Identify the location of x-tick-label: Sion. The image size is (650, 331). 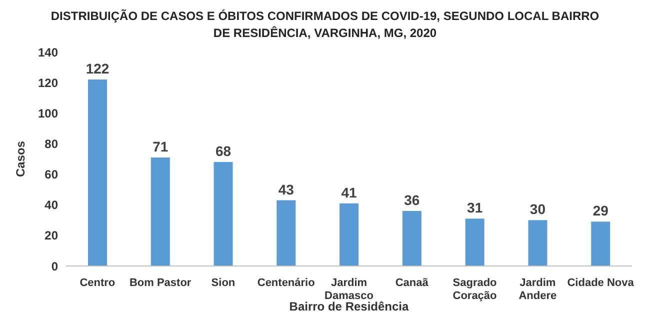
(223, 283).